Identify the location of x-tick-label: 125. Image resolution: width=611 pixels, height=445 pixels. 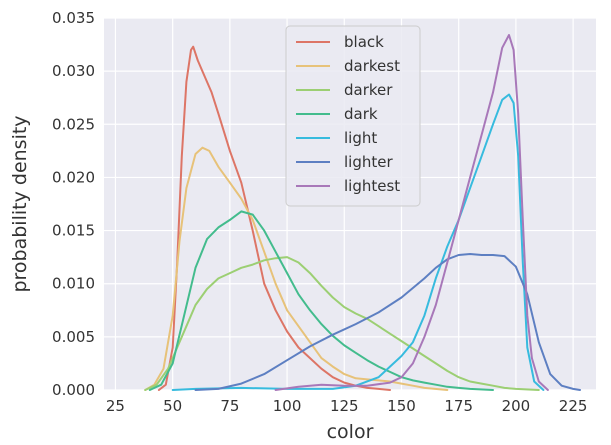
(344, 406).